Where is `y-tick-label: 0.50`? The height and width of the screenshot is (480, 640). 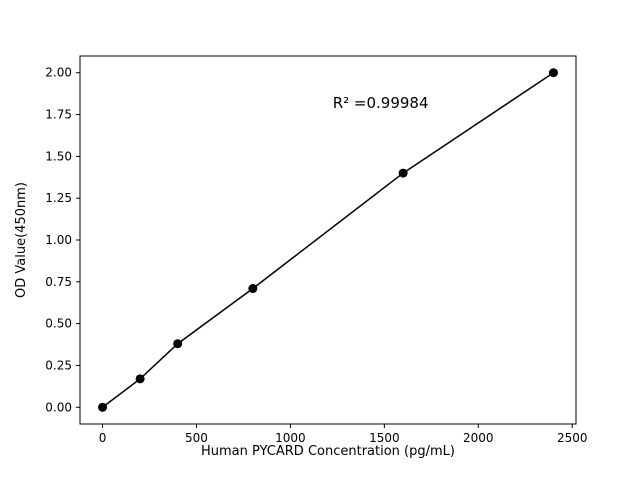 y-tick-label: 0.50 is located at coordinates (58, 324).